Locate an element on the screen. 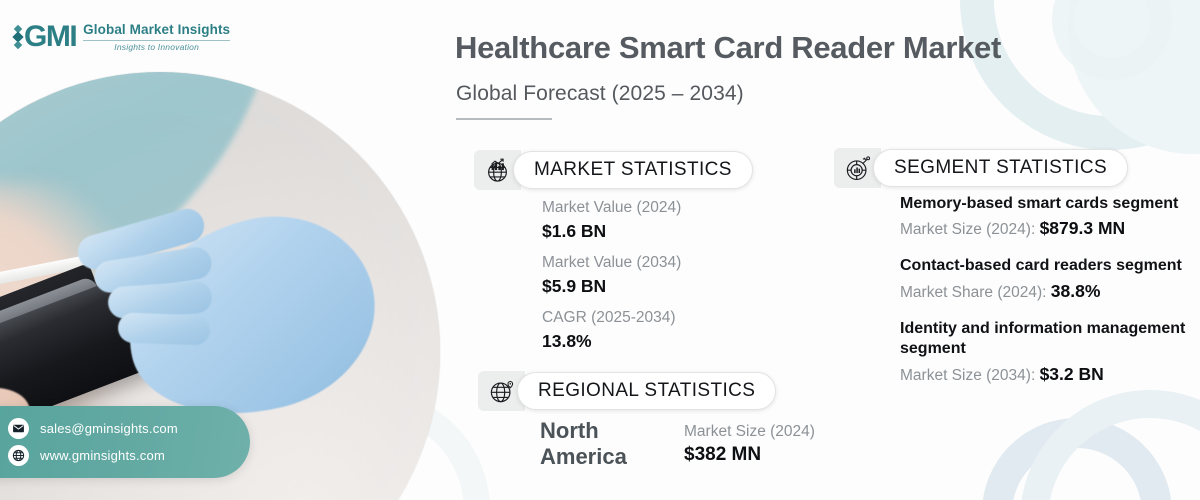 The width and height of the screenshot is (1200, 500). market-stat-label: Market Value (2024) is located at coordinates (612, 207).